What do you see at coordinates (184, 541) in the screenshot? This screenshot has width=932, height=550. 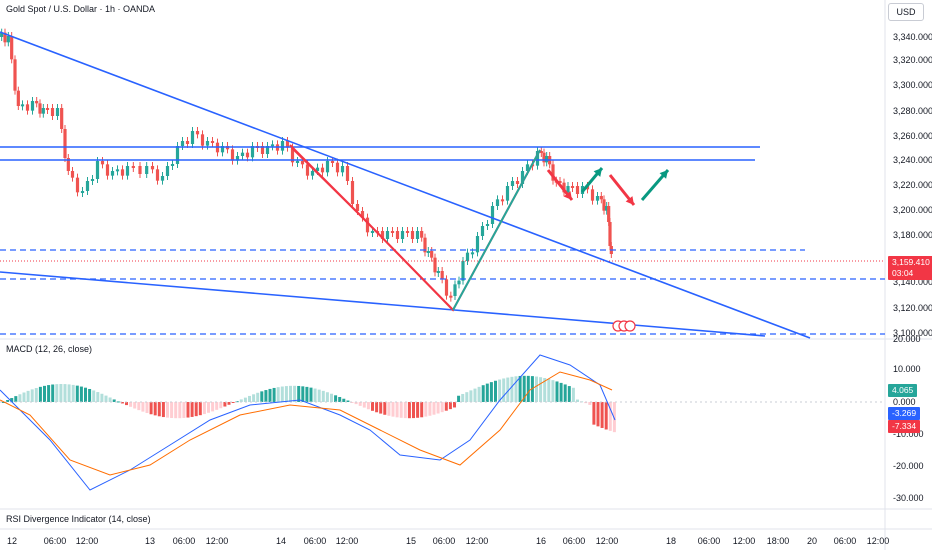 I see `time-axis-label: 06:00` at bounding box center [184, 541].